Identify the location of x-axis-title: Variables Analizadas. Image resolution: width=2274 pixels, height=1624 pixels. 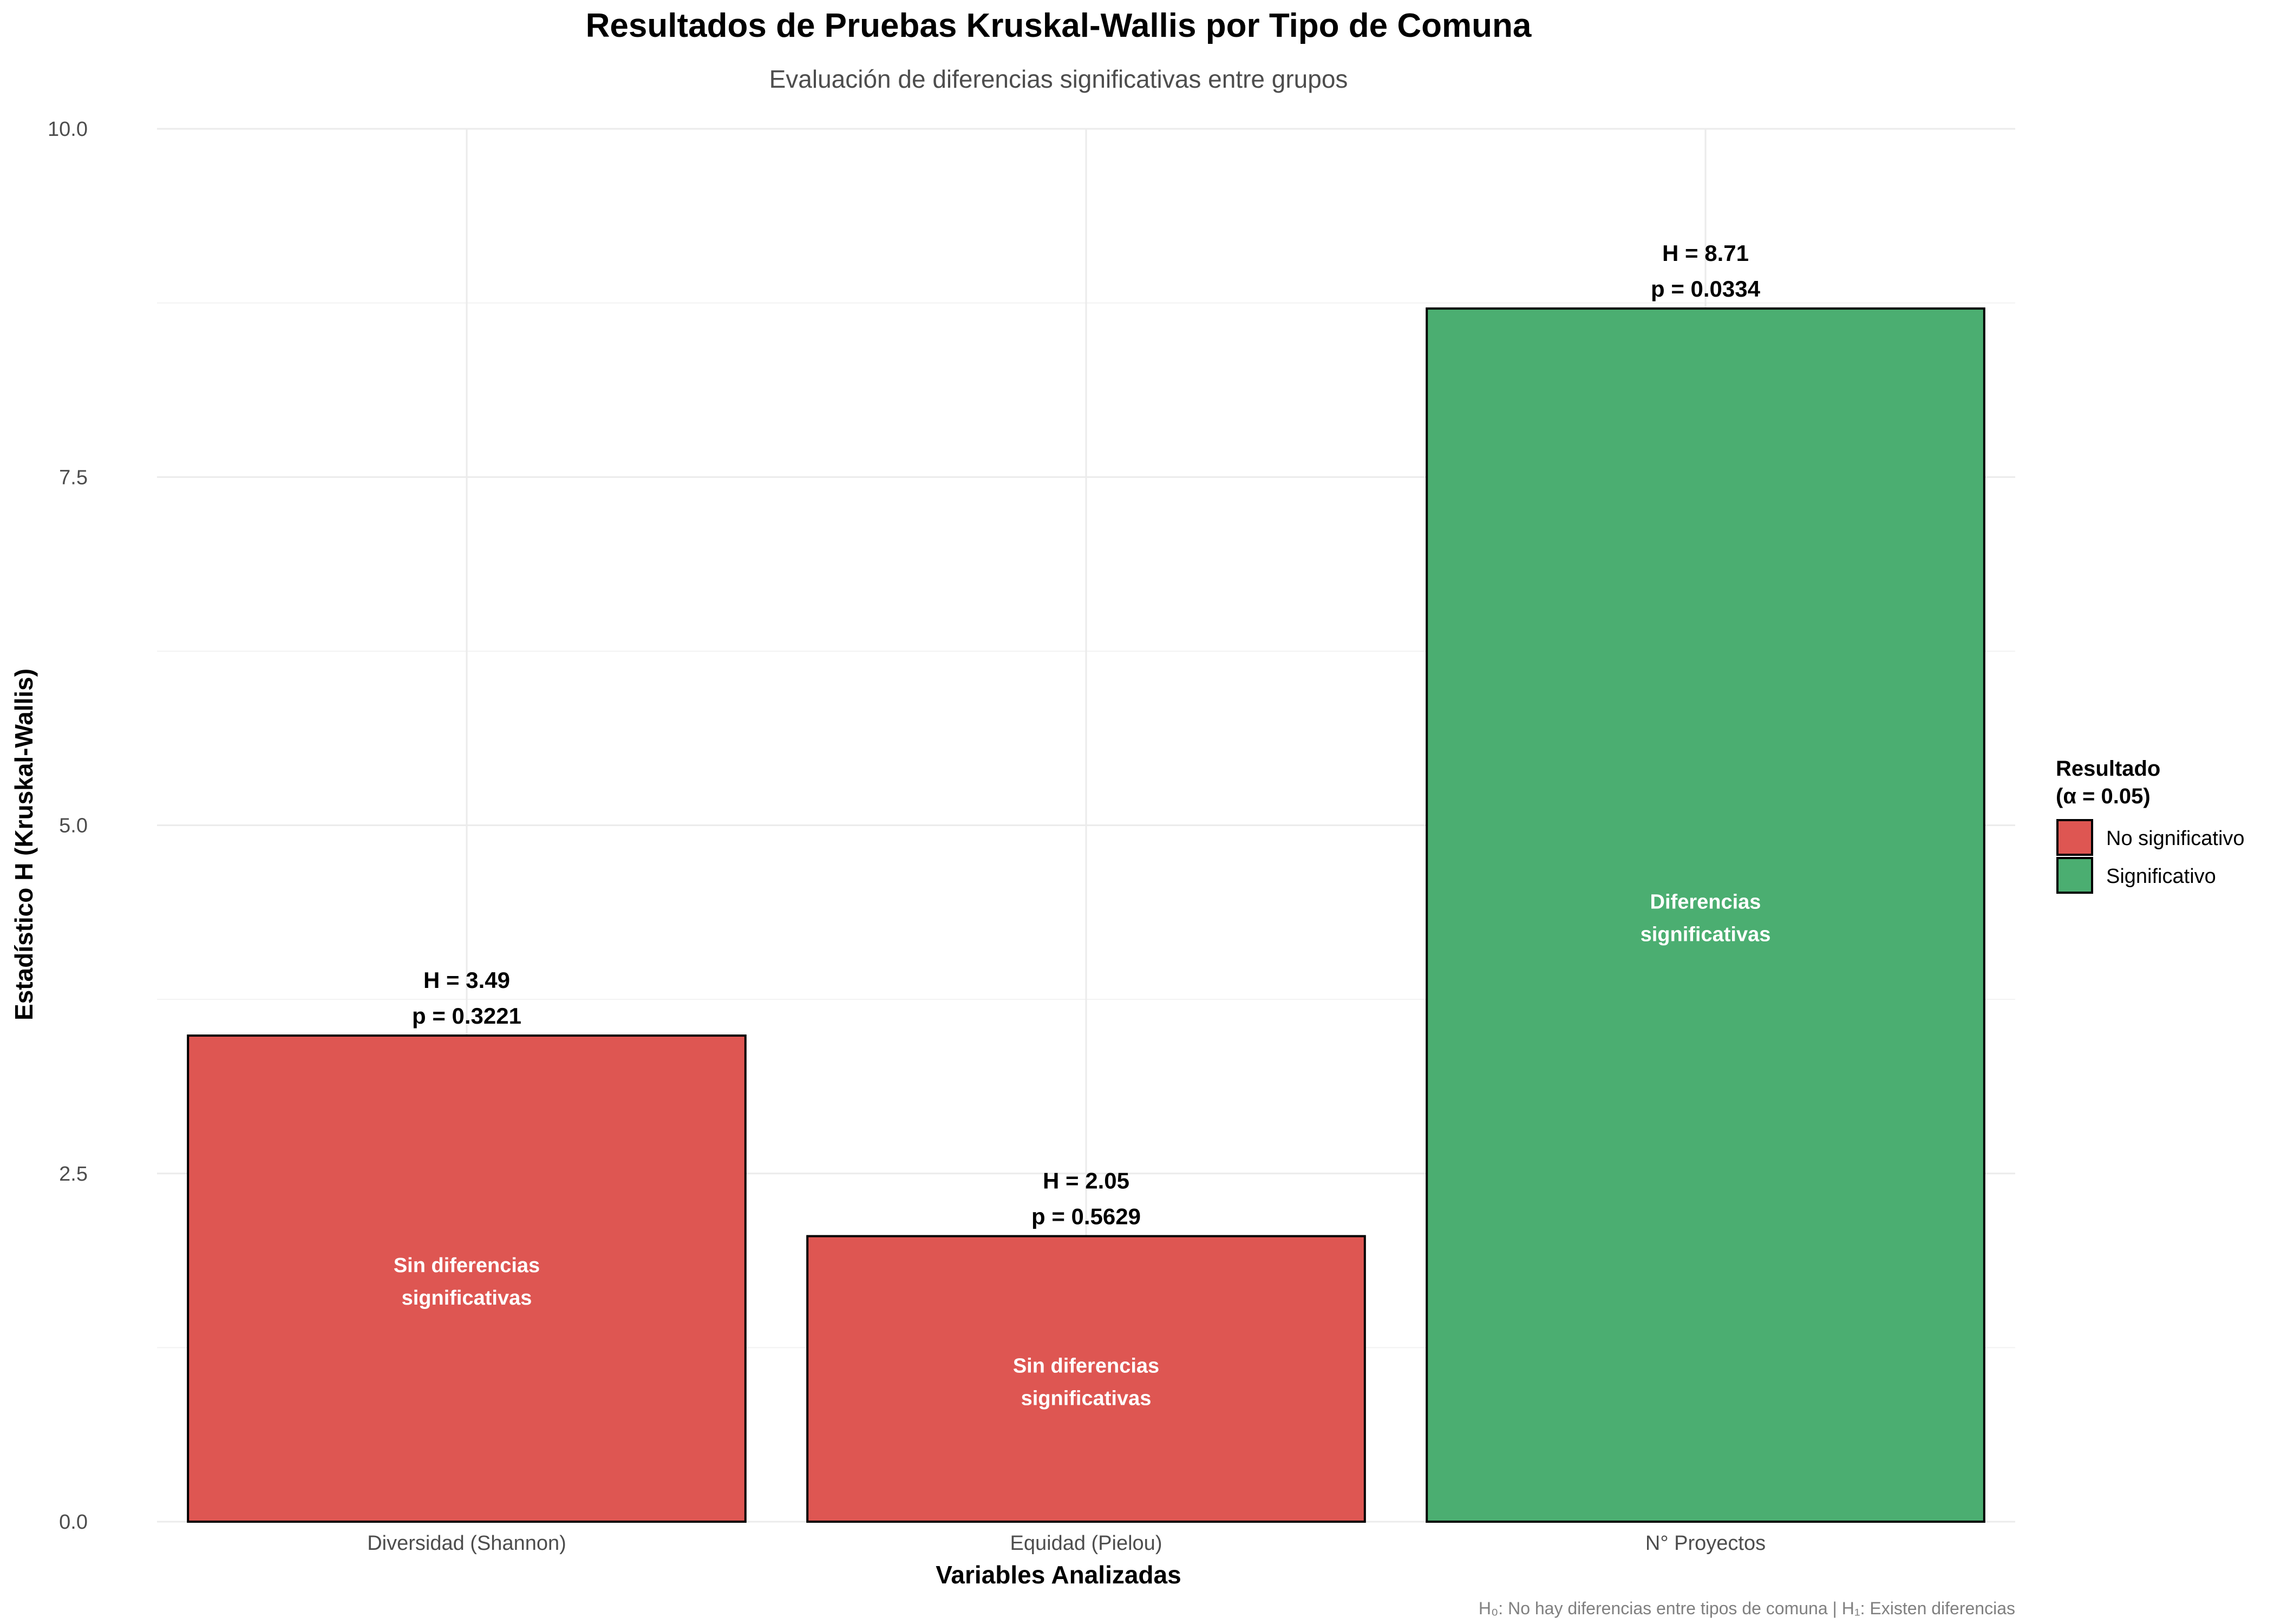
(1059, 1575).